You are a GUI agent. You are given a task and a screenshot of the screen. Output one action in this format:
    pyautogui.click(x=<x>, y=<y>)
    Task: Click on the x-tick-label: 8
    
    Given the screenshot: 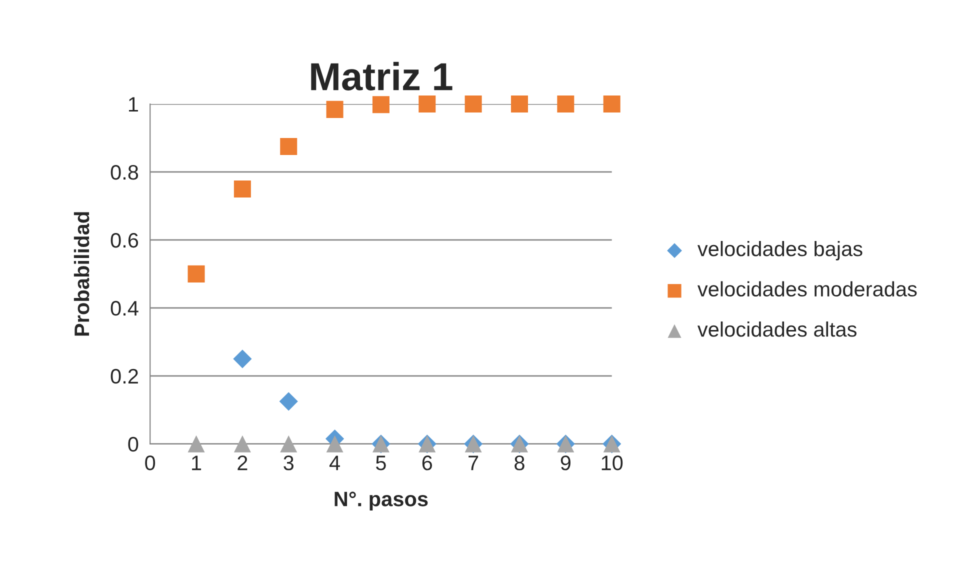 What is the action you would take?
    pyautogui.click(x=519, y=463)
    